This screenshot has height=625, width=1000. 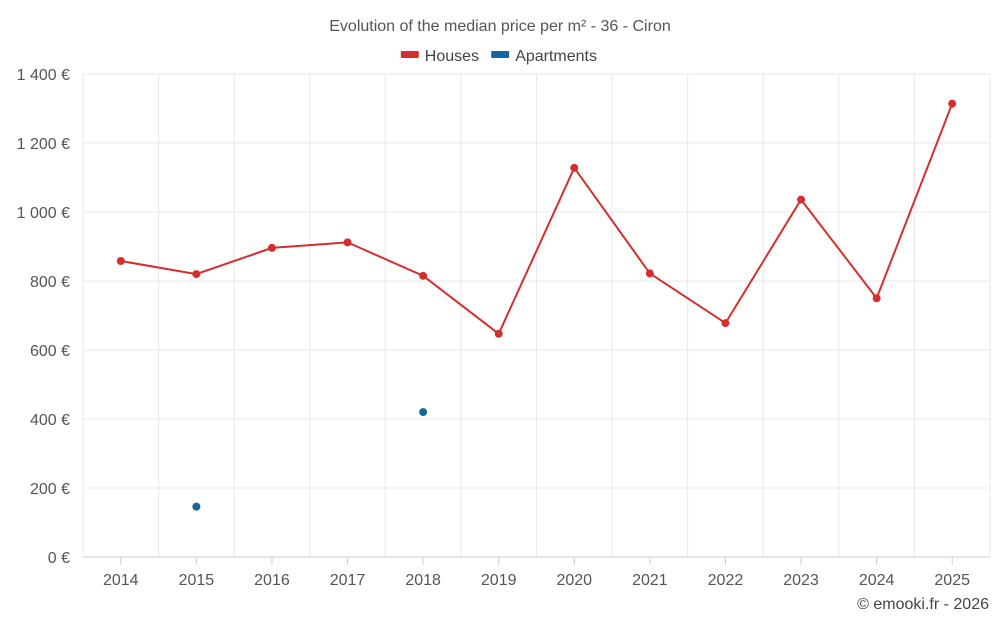 I want to click on x-tick-label: 2025, so click(x=952, y=580).